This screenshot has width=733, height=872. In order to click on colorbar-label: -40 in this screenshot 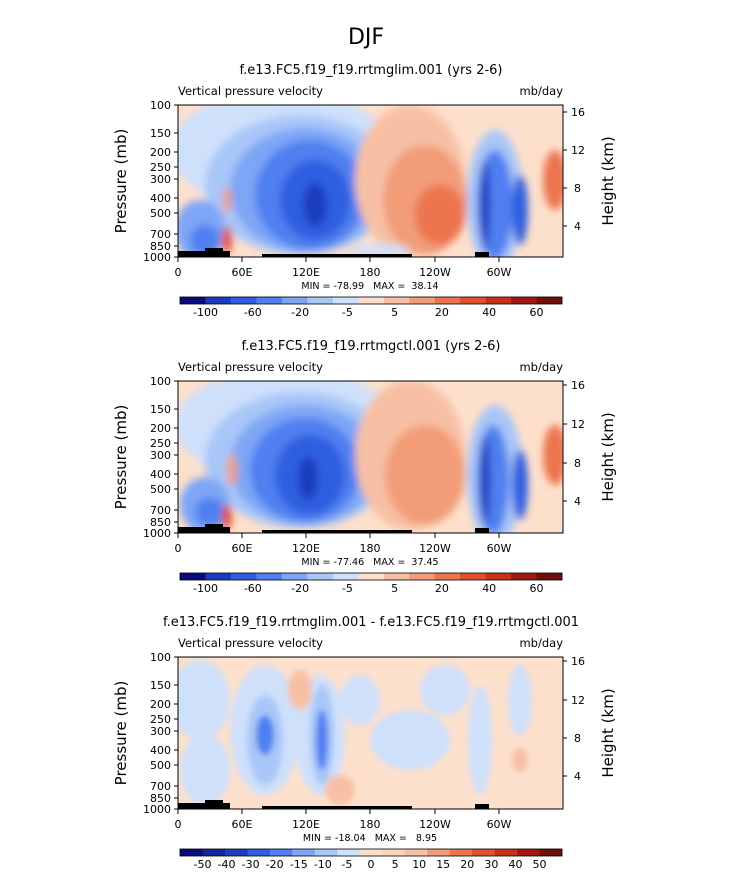, I will do `click(227, 864)`.